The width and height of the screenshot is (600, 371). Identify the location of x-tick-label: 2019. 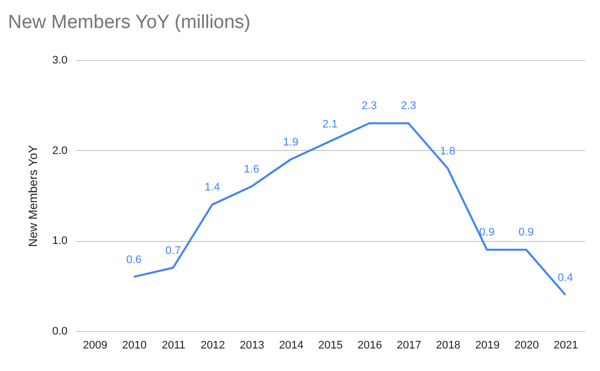
(487, 346).